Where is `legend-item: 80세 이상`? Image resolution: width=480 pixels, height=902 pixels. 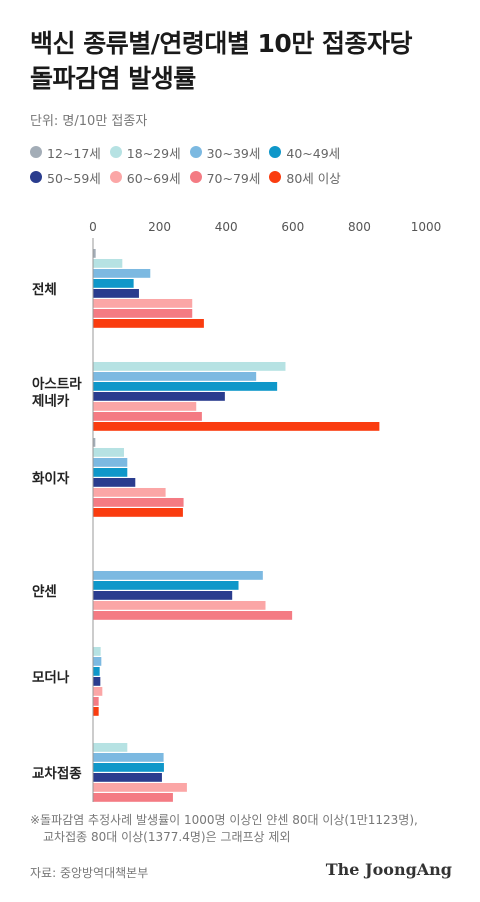 legend-item: 80세 이상 is located at coordinates (305, 177).